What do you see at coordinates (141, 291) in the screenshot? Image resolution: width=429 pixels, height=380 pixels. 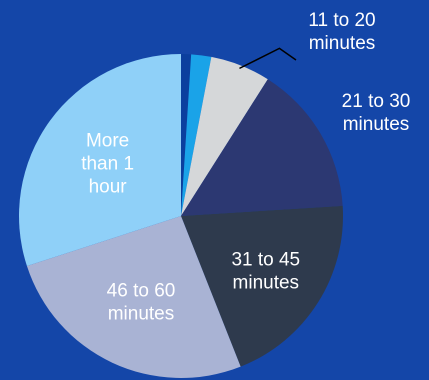 I see `slice-label-line: 46 to 60` at bounding box center [141, 291].